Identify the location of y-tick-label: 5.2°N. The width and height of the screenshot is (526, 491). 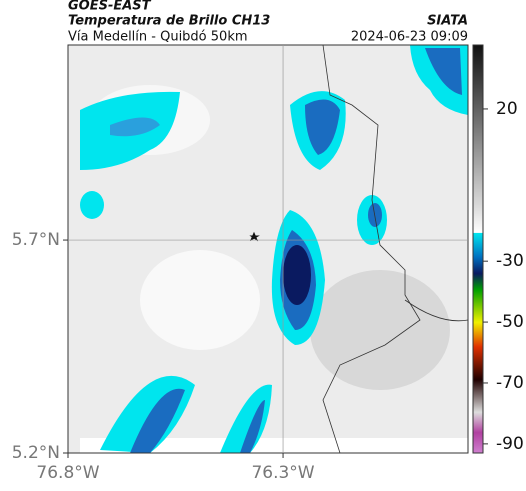
(36, 453).